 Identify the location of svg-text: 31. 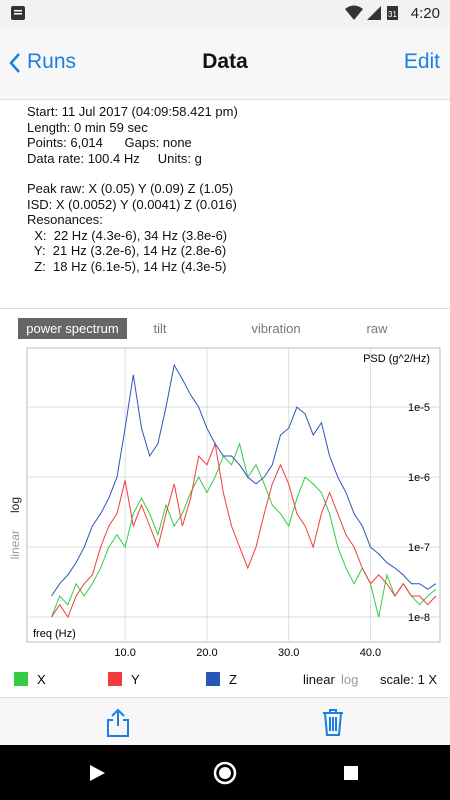
(392, 14).